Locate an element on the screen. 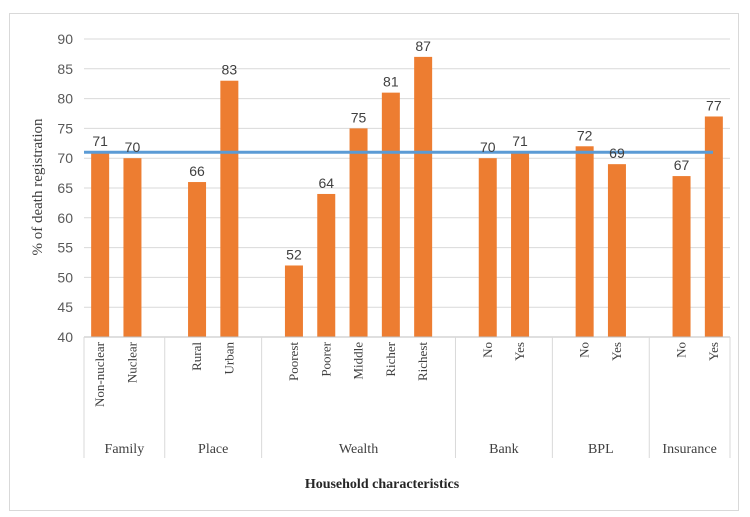 The height and width of the screenshot is (517, 750). data-label: 64 is located at coordinates (326, 183).